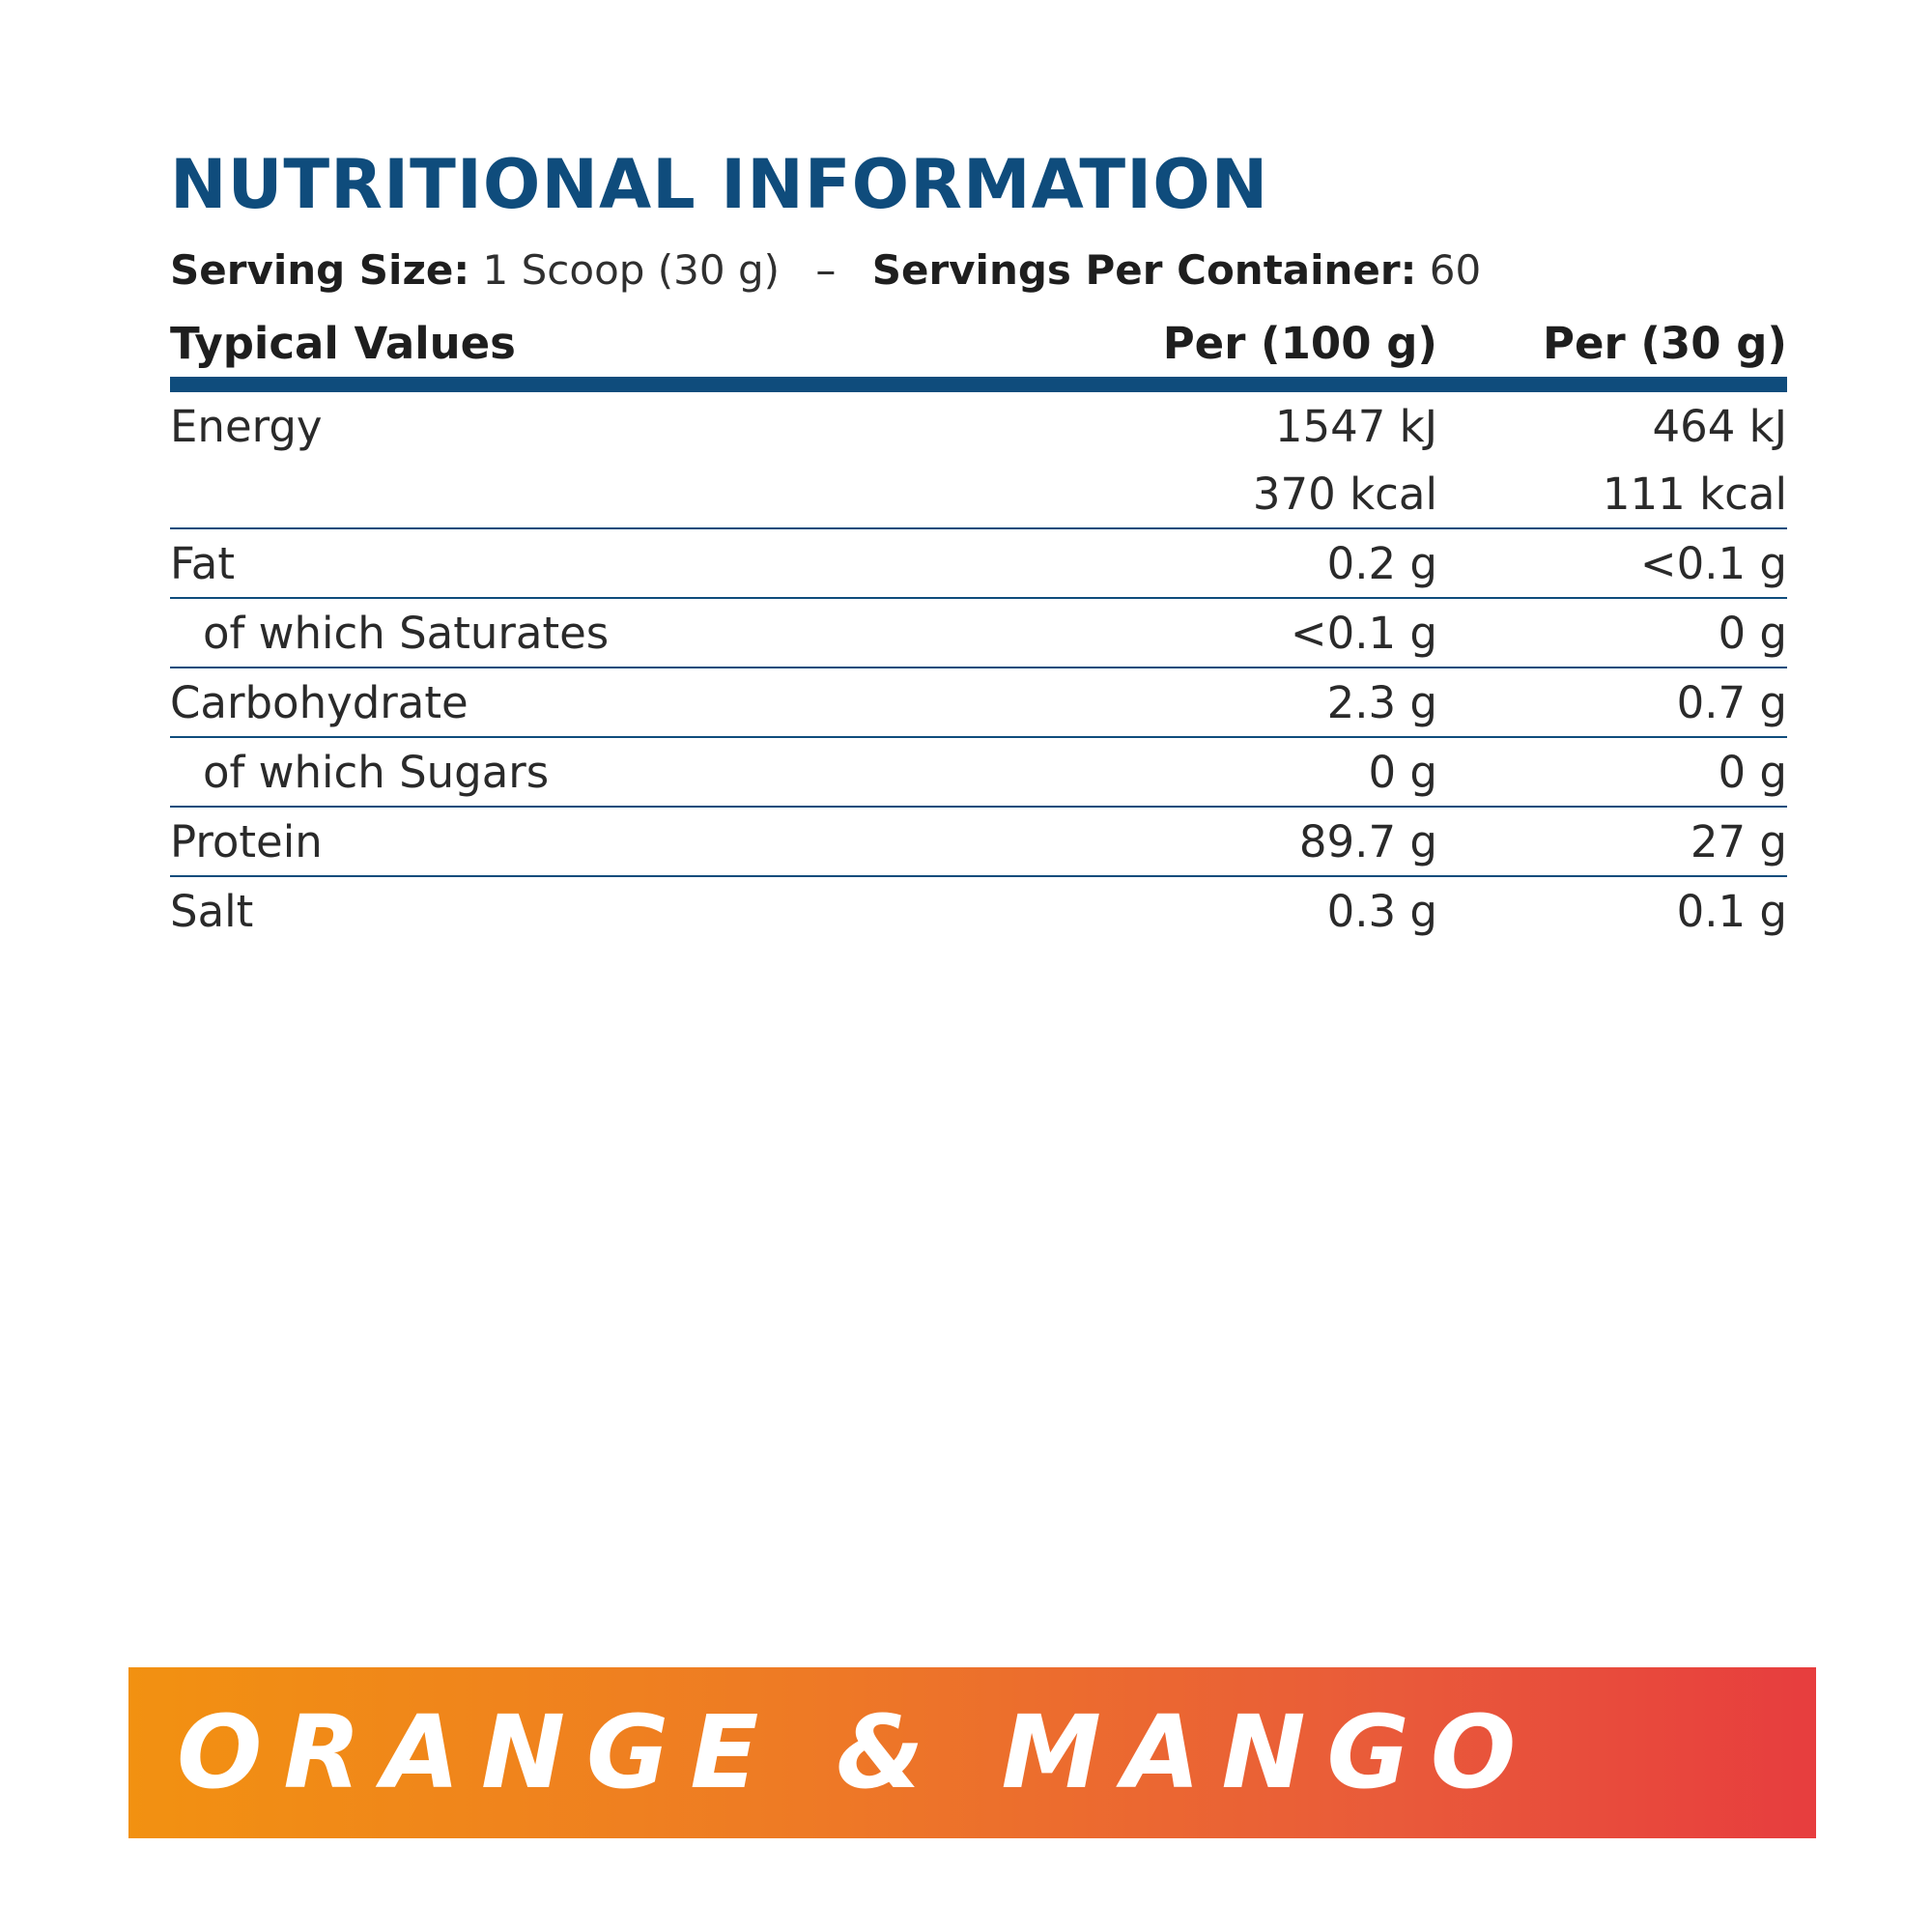  Describe the element at coordinates (653, 494) in the screenshot. I see `nutrient-name` at that location.